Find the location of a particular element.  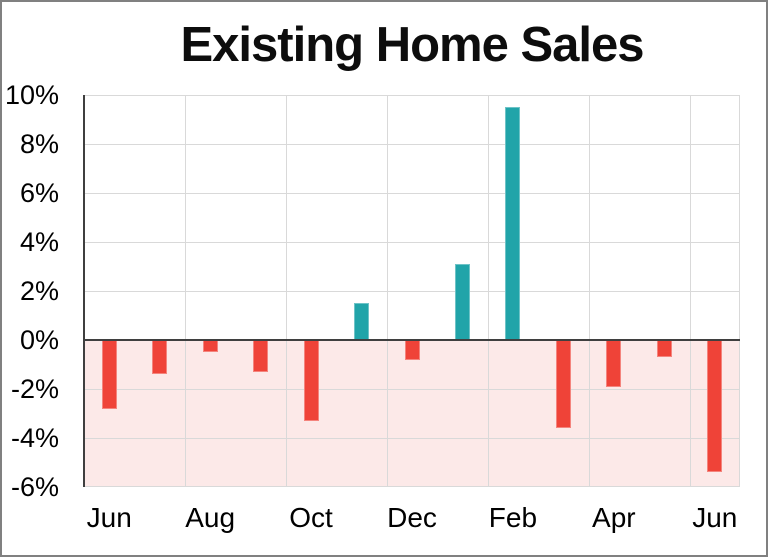

x-tick-label: Apr is located at coordinates (614, 517).